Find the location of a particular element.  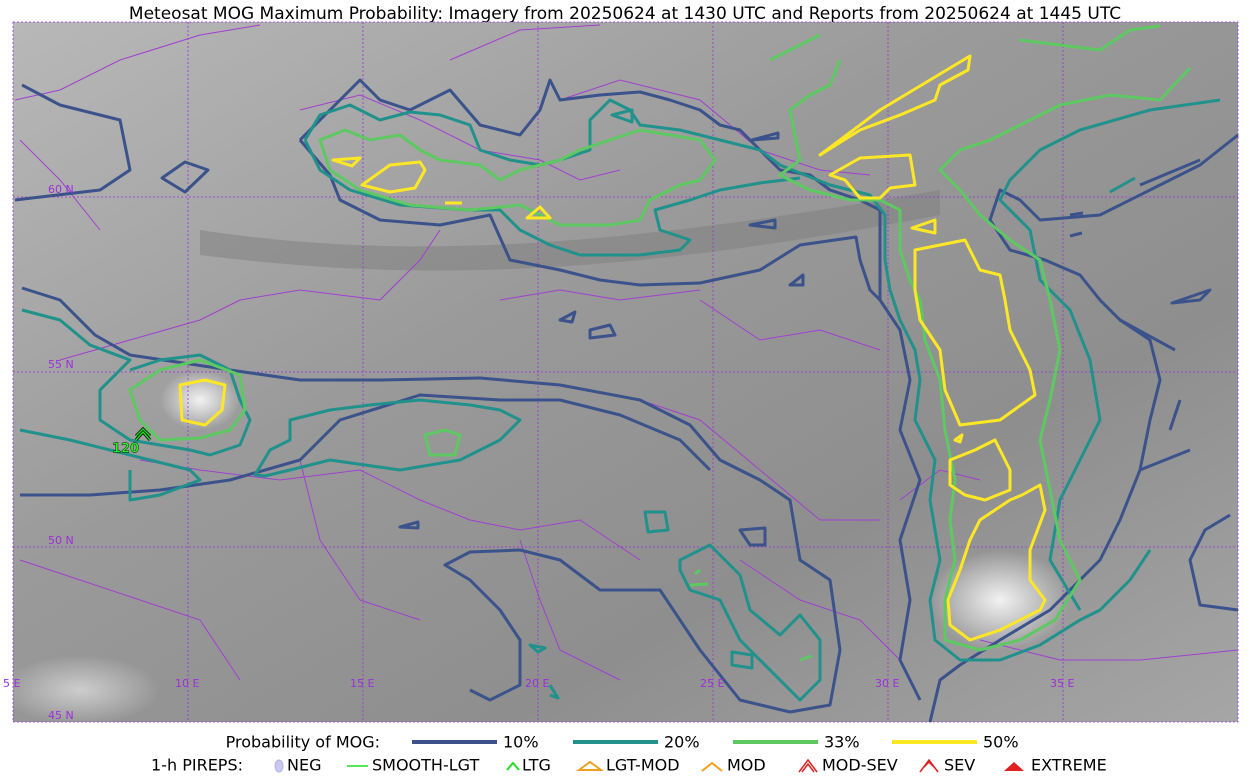

lon-label: 10 E is located at coordinates (187, 683).